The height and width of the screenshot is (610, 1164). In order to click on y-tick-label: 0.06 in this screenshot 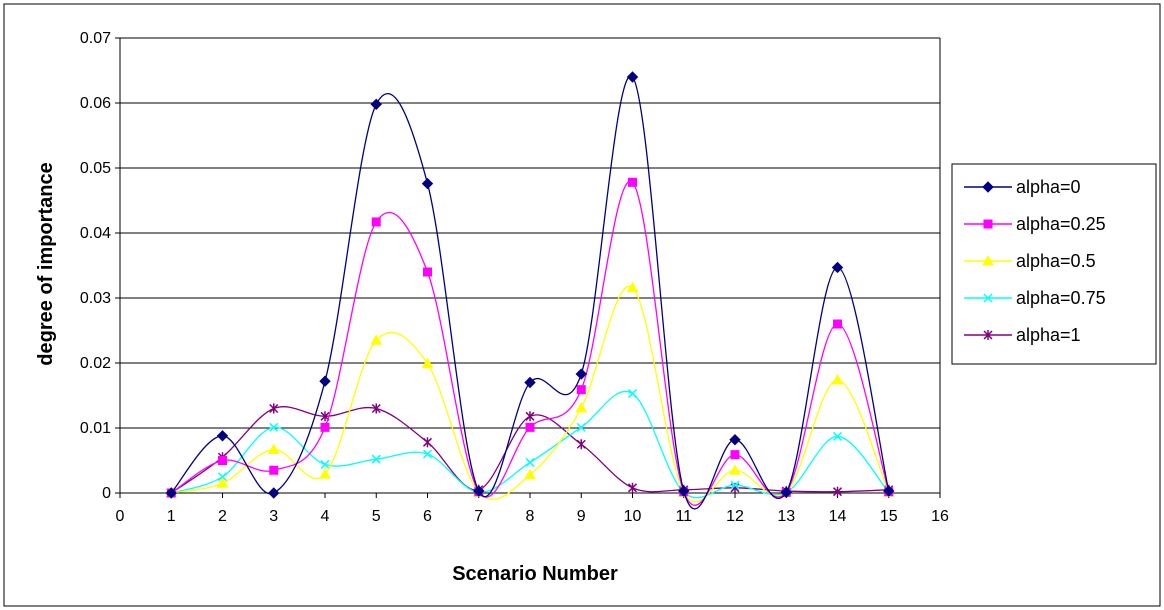, I will do `click(95, 103)`.